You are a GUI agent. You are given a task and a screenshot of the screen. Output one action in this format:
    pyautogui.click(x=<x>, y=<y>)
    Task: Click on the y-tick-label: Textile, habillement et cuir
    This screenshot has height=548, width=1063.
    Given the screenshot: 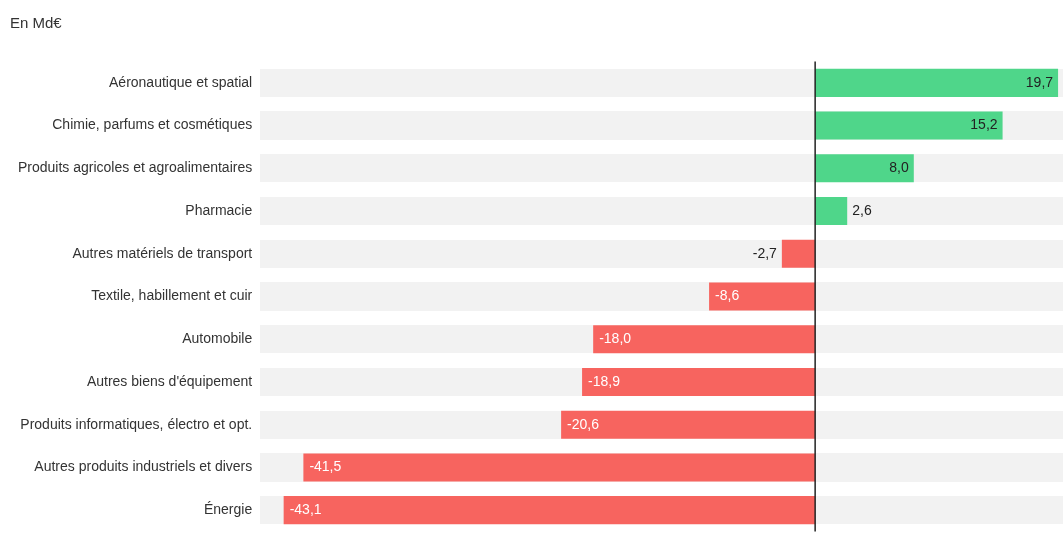 What is the action you would take?
    pyautogui.click(x=172, y=295)
    